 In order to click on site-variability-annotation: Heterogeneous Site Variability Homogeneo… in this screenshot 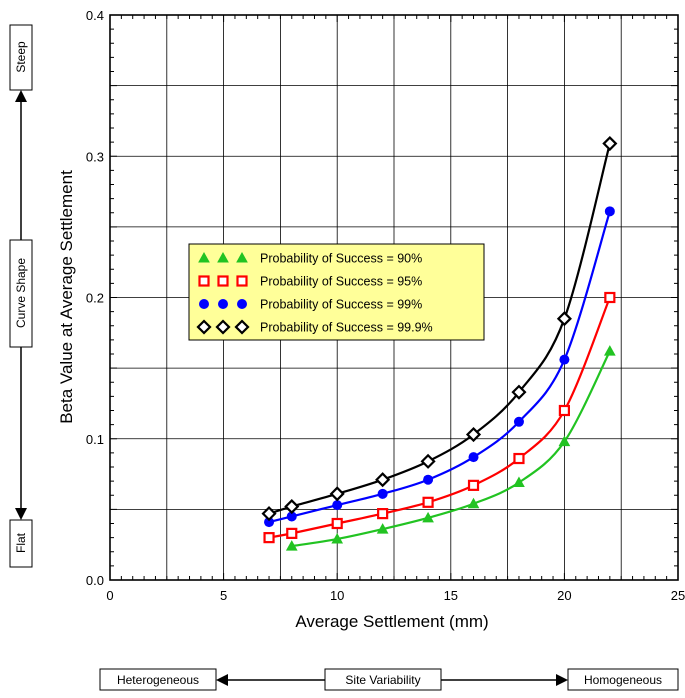, I will do `click(389, 679)`.